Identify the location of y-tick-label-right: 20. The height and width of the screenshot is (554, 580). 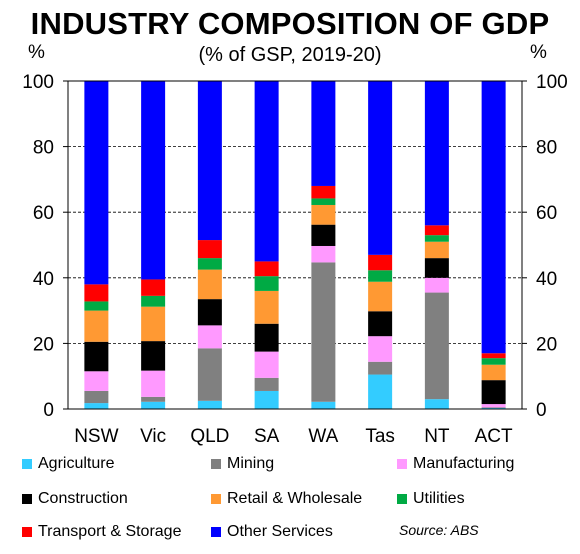
(546, 344).